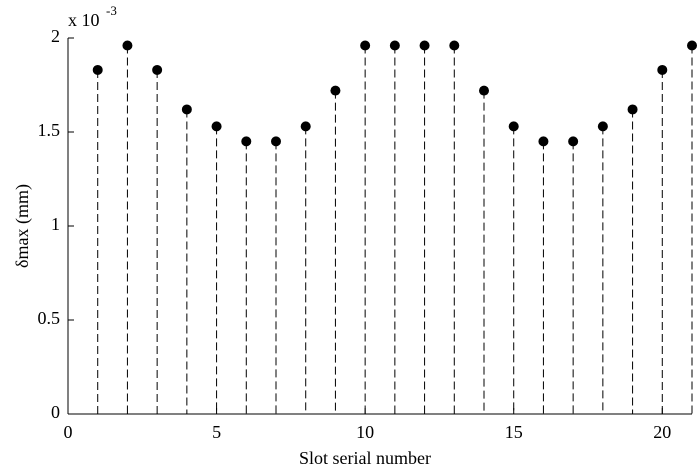 The image size is (700, 471). Describe the element at coordinates (111, 10) in the screenshot. I see `axis-multiplier-exponent: -3` at that location.